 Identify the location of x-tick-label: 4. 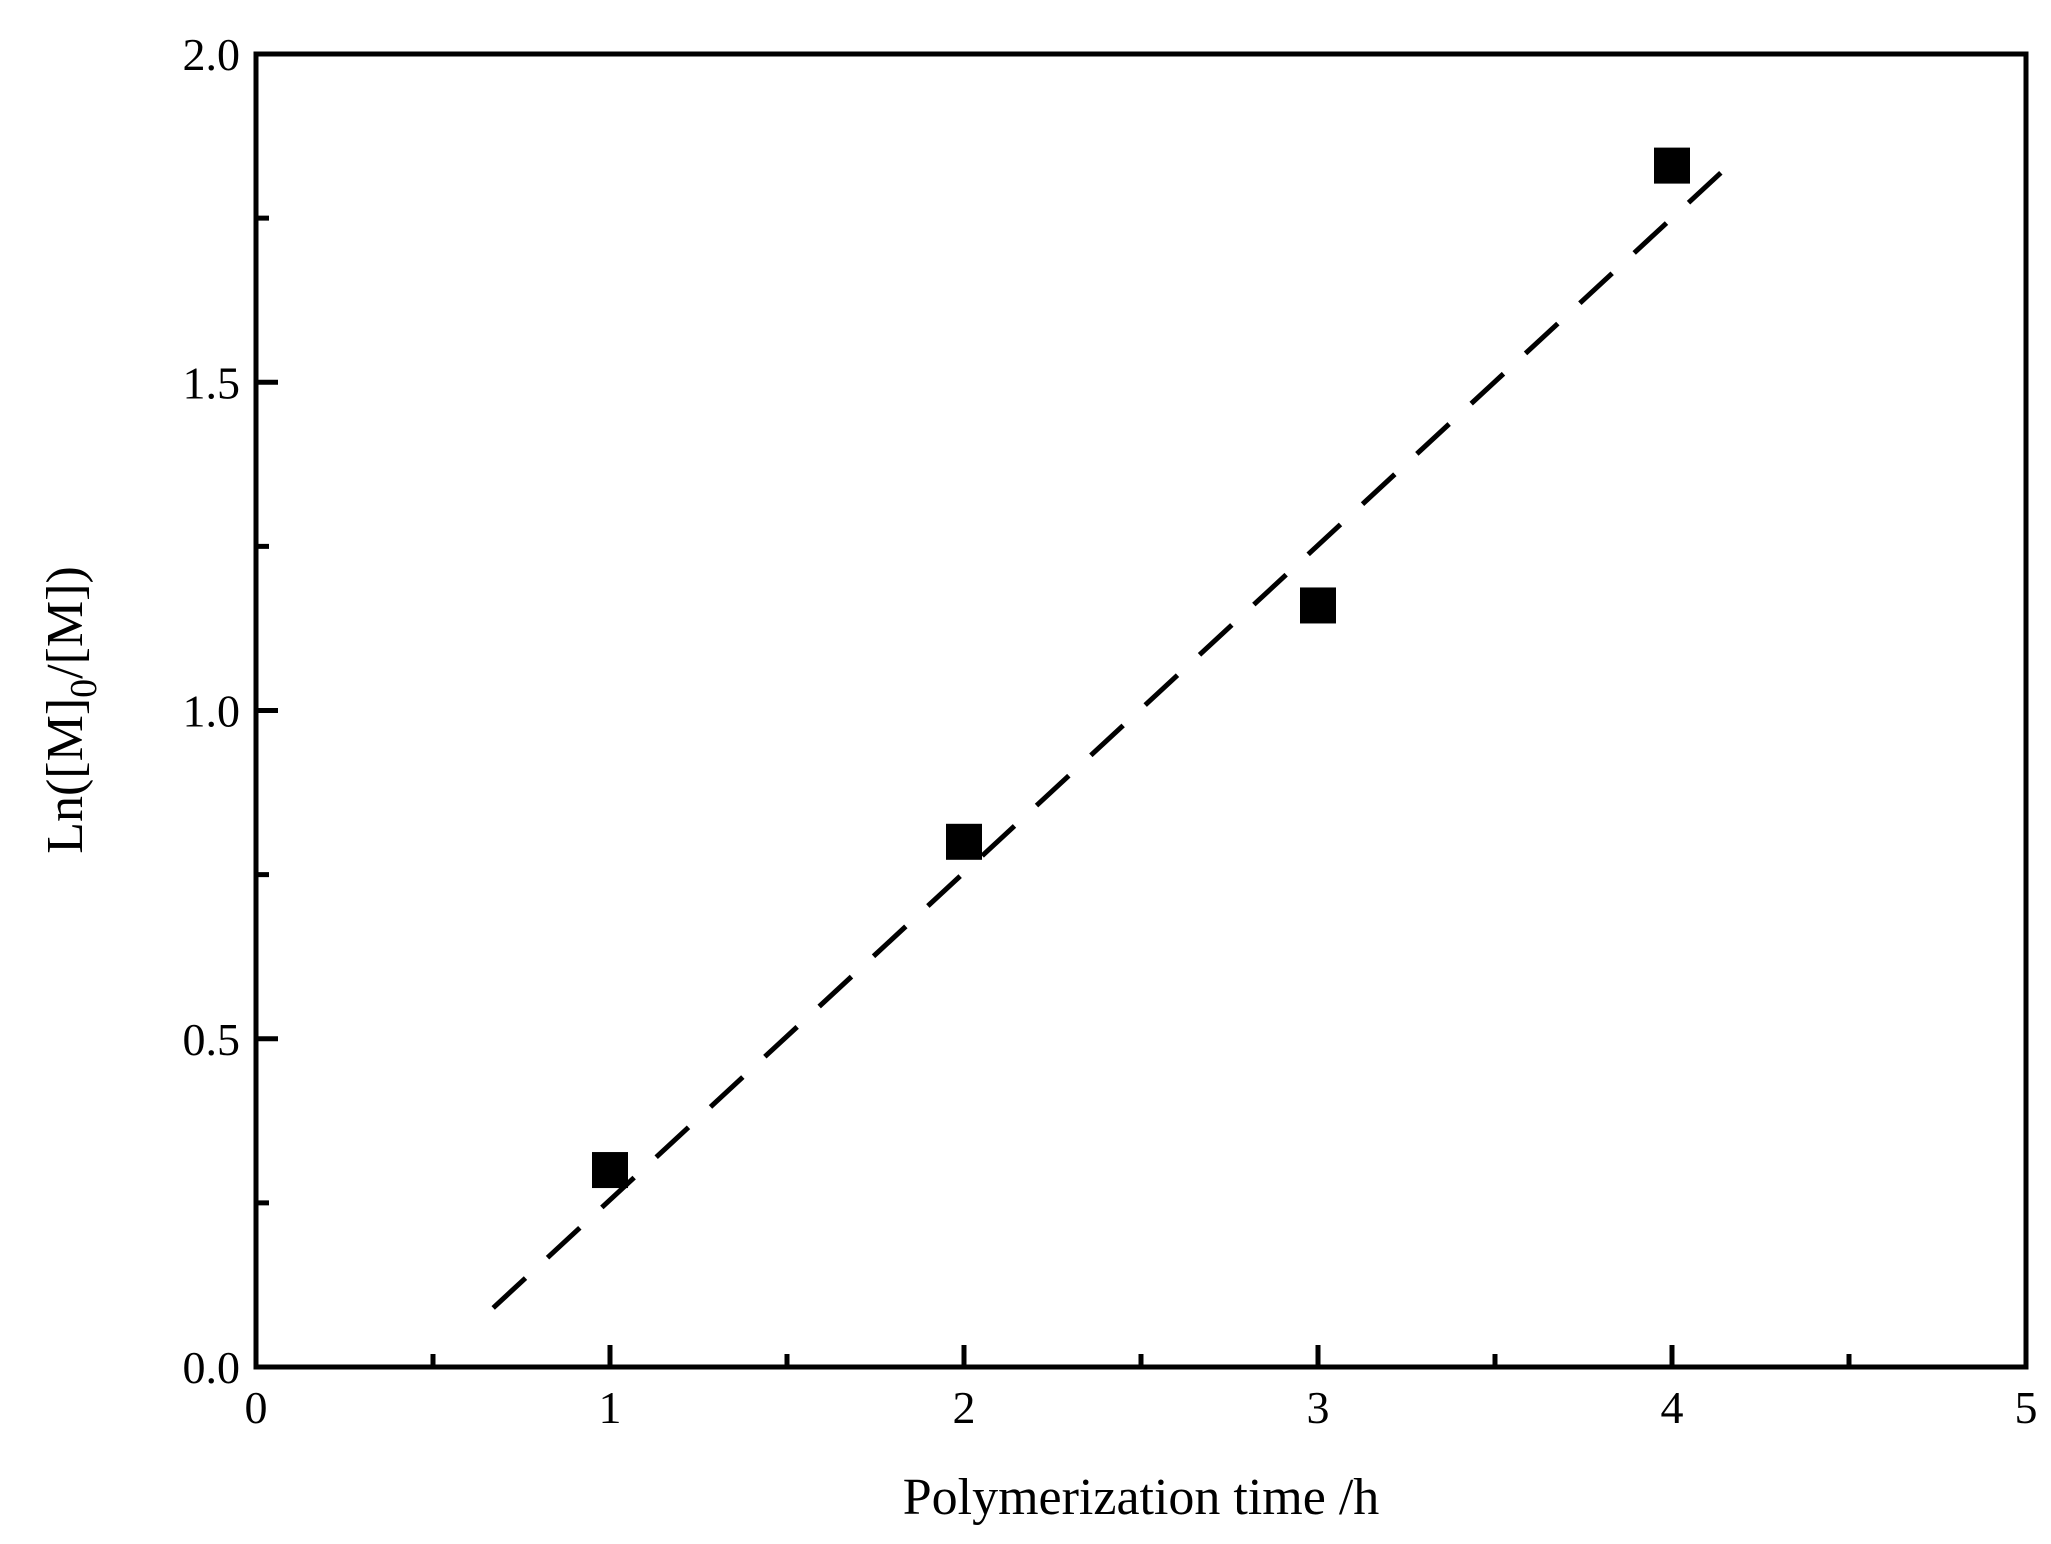
(1672, 1407).